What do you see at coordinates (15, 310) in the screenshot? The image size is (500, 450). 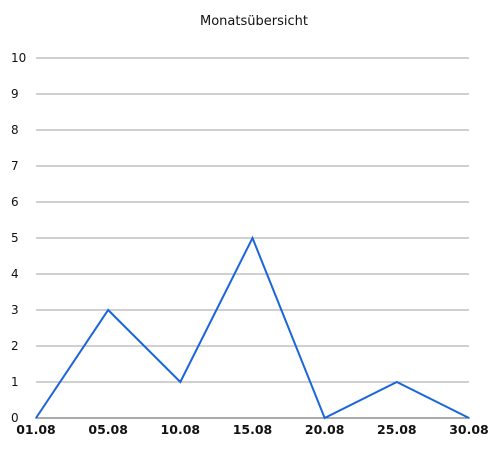 I see `y-tick-label: 3` at bounding box center [15, 310].